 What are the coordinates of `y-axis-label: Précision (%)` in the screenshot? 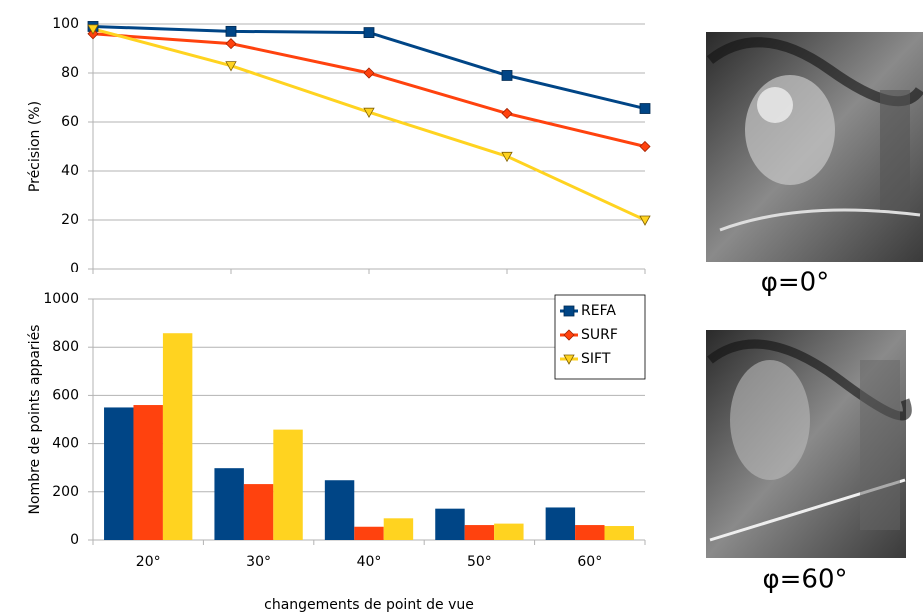 It's located at (35, 146).